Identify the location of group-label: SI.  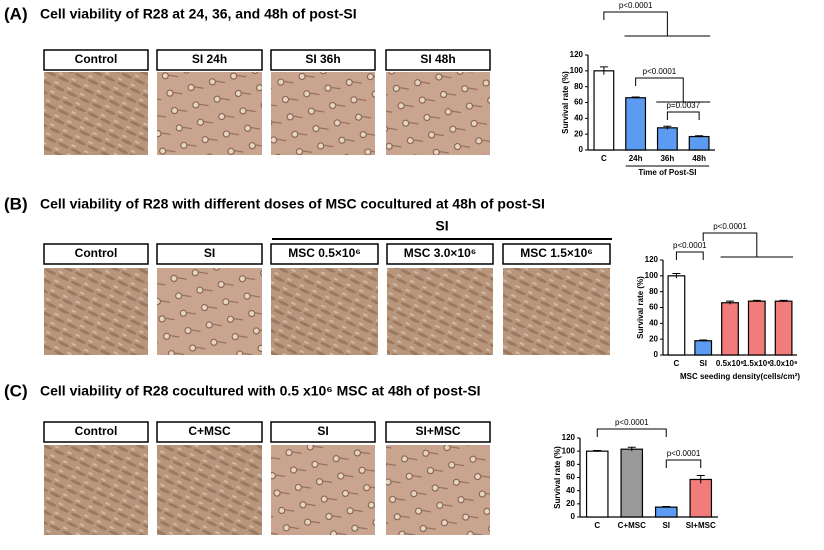
(441, 226).